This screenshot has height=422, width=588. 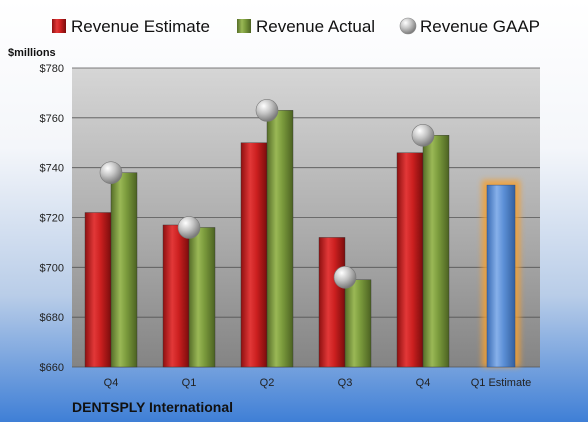 What do you see at coordinates (32, 53) in the screenshot?
I see `y-axis-label: $millions` at bounding box center [32, 53].